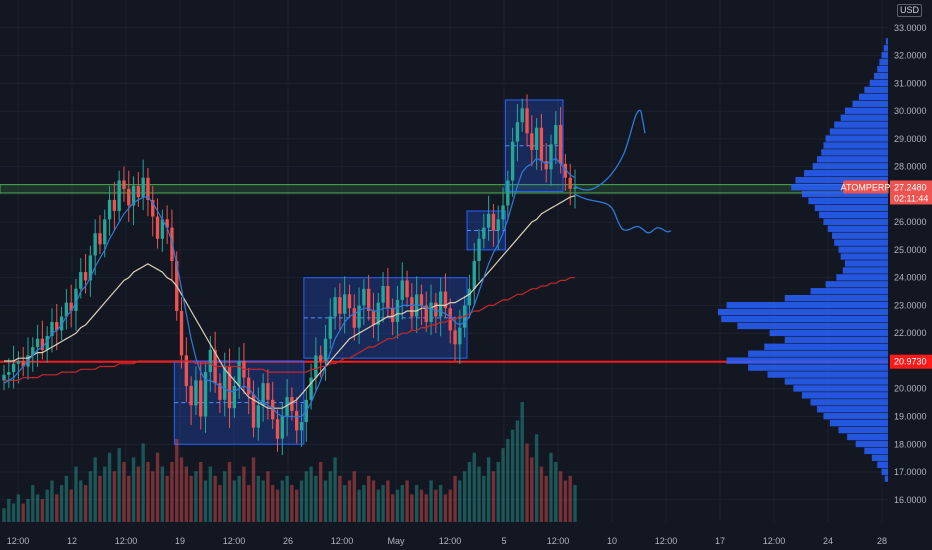  I want to click on price-tick-label: 31.0000, so click(910, 83).